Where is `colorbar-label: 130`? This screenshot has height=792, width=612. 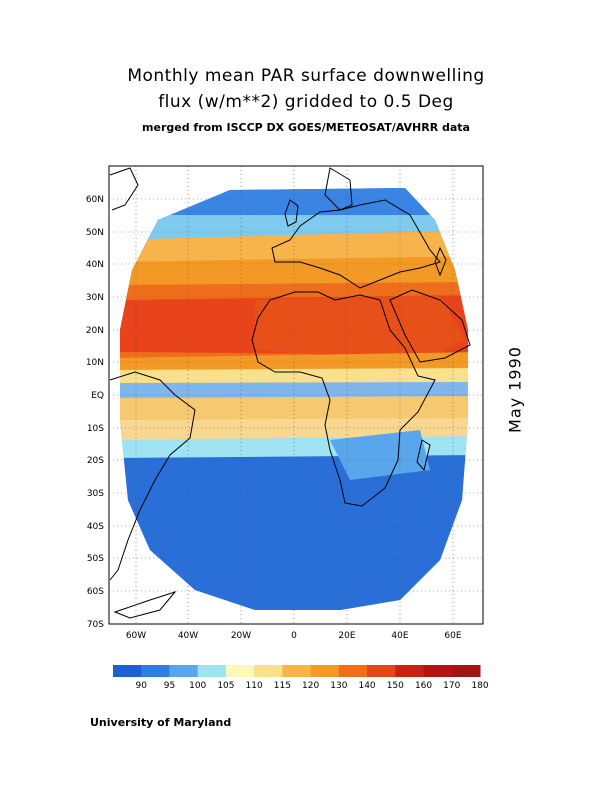 colorbar-label: 130 is located at coordinates (338, 686).